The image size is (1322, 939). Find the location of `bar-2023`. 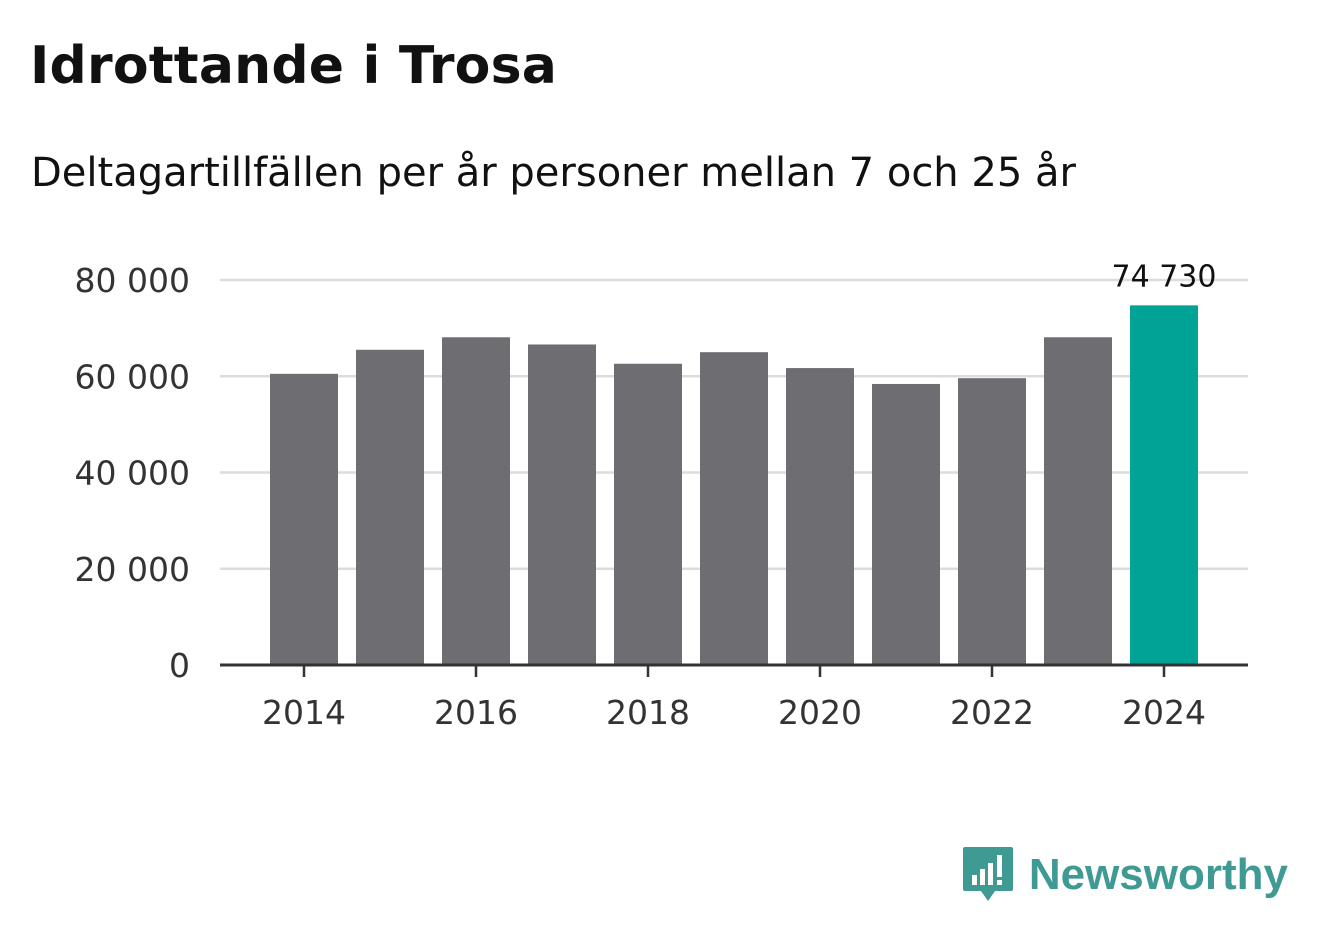

bar-2023 is located at coordinates (1078, 501).